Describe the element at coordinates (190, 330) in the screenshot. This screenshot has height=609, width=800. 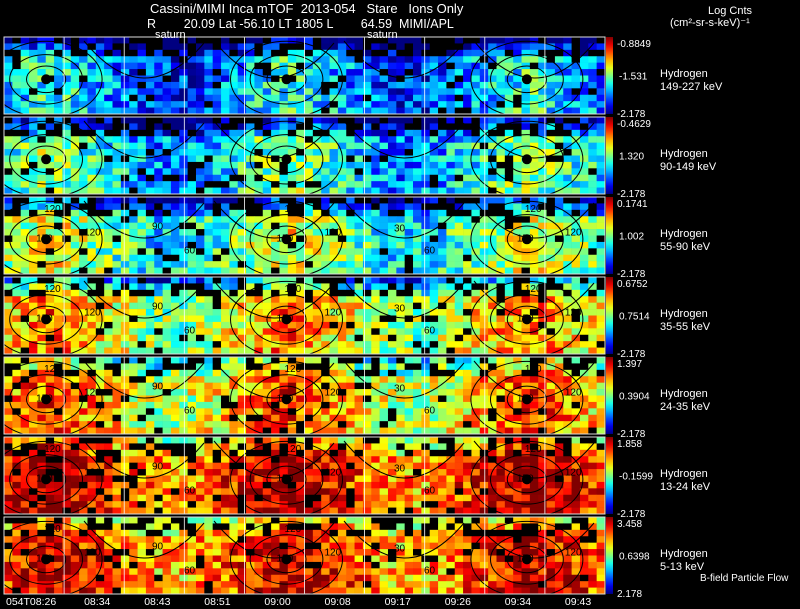
I see `contour-label: 60` at that location.